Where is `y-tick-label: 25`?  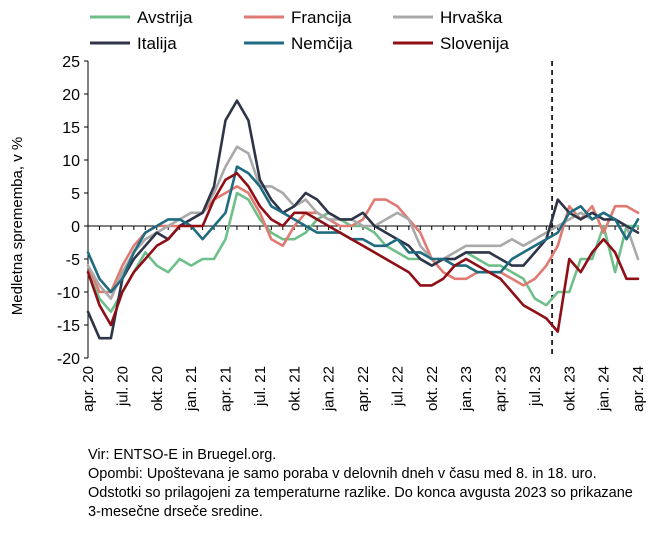
y-tick-label: 25 is located at coordinates (71, 62).